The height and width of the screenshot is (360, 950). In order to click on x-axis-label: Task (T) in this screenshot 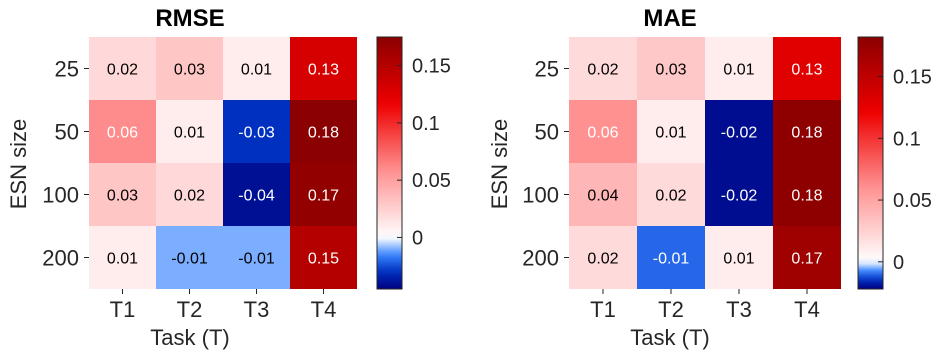, I will do `click(669, 337)`.